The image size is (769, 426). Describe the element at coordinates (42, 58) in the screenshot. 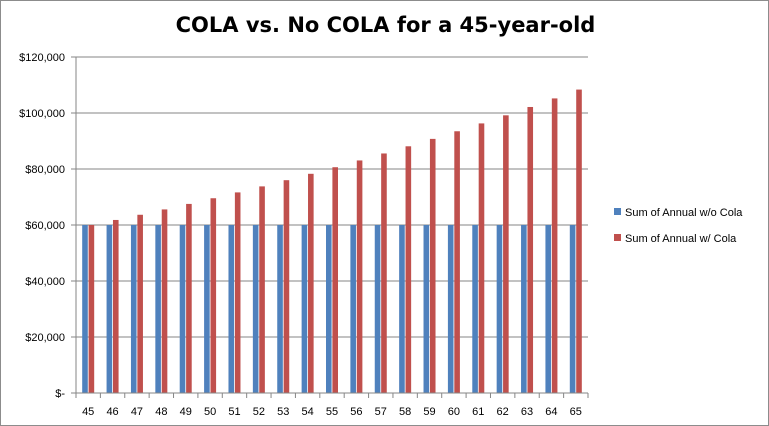

I see `y-tick-label: $120,000` at that location.